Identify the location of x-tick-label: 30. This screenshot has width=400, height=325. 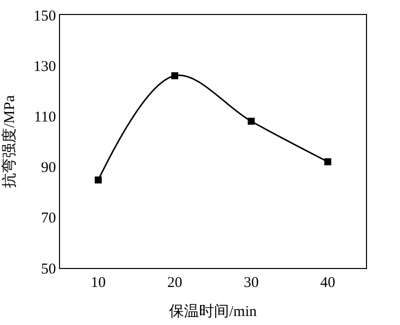
(251, 283).